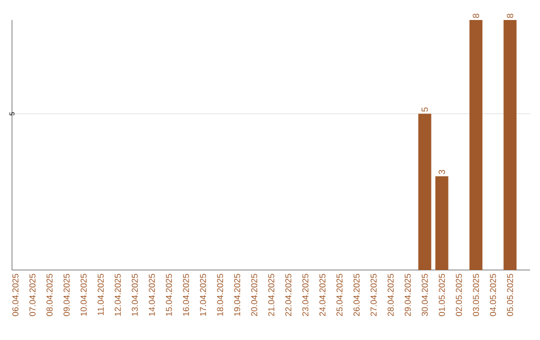  Describe the element at coordinates (357, 295) in the screenshot. I see `x-tick-label: 26.04.2025` at that location.